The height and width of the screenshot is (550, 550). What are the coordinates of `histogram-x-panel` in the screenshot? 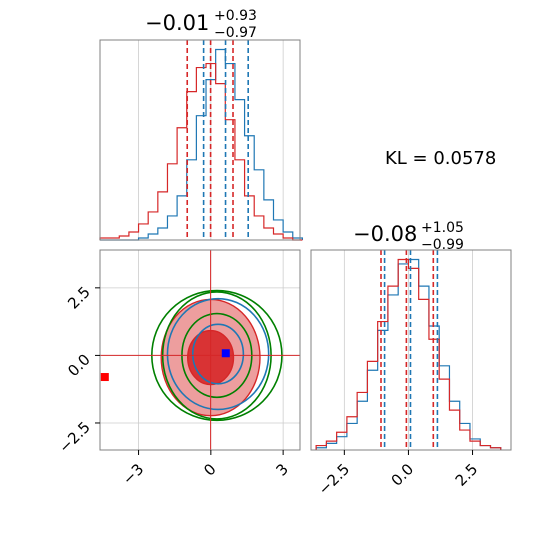 It's located at (201, 140).